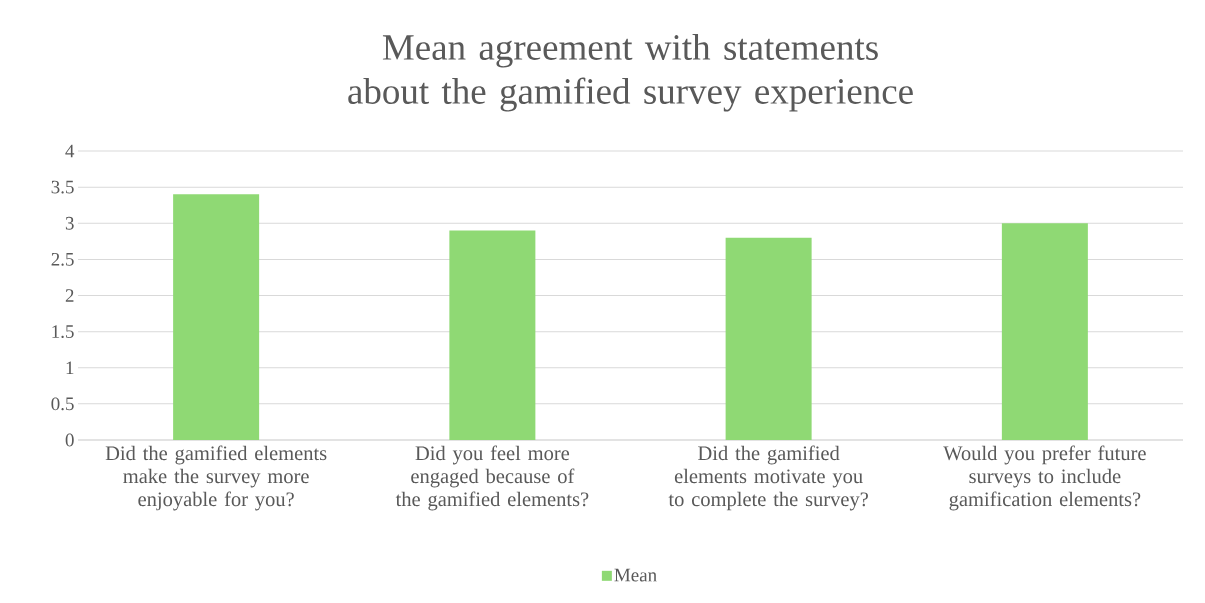 This screenshot has height=603, width=1205. Describe the element at coordinates (492, 478) in the screenshot. I see `x-tick-label: Did you feel more engaged because of the gamified elements?` at that location.